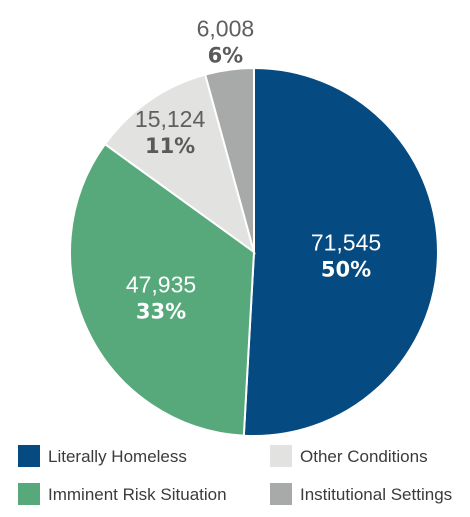 Image resolution: width=470 pixels, height=517 pixels. What do you see at coordinates (137, 494) in the screenshot?
I see `legend-label-imminent-risk-situation: Imminent Risk Situation` at bounding box center [137, 494].